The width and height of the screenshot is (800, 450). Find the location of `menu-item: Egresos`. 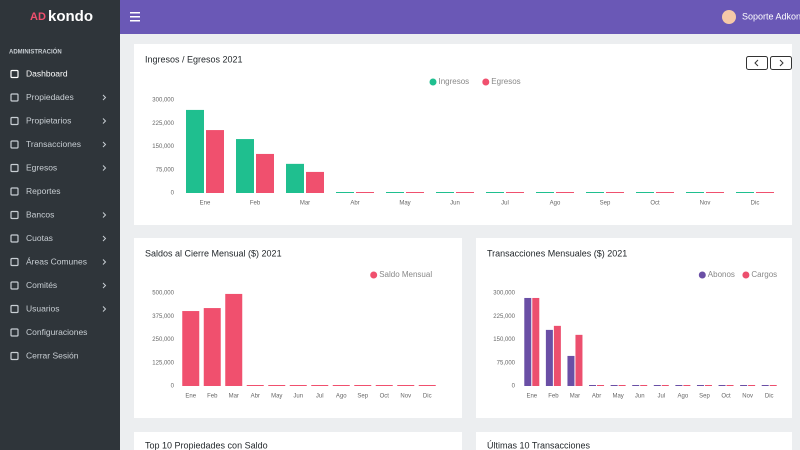

menu-item: Egresos is located at coordinates (41, 167).